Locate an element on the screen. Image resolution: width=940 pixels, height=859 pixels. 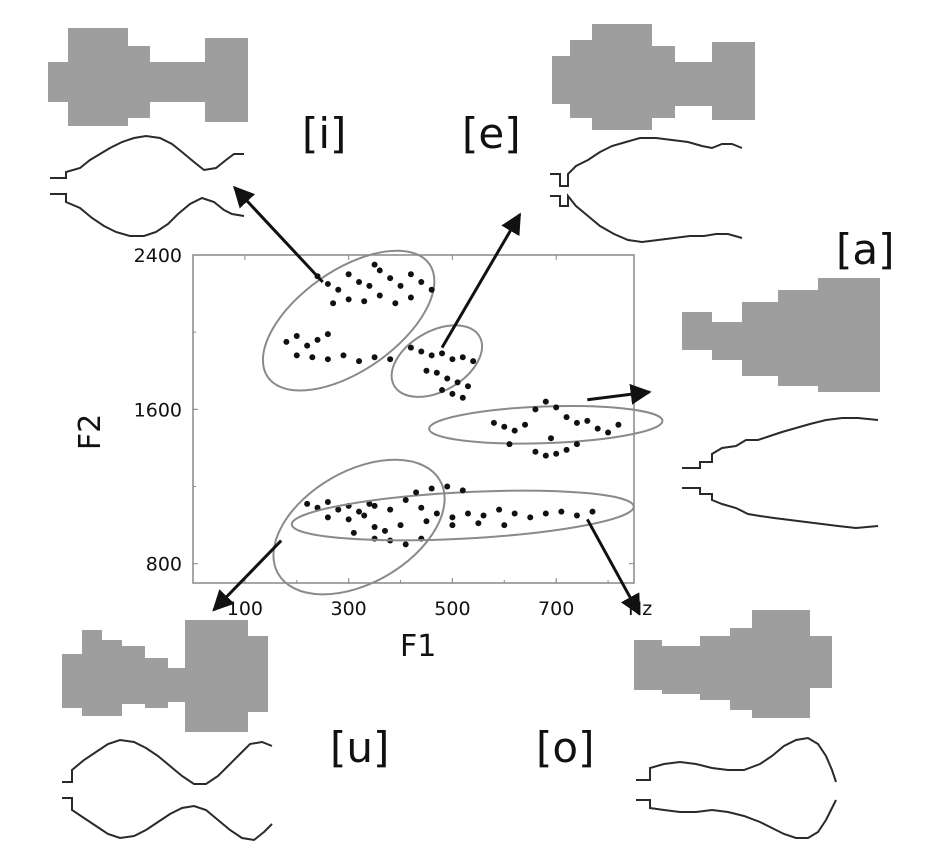
vowel-label-u: [u] is located at coordinates (359, 747).